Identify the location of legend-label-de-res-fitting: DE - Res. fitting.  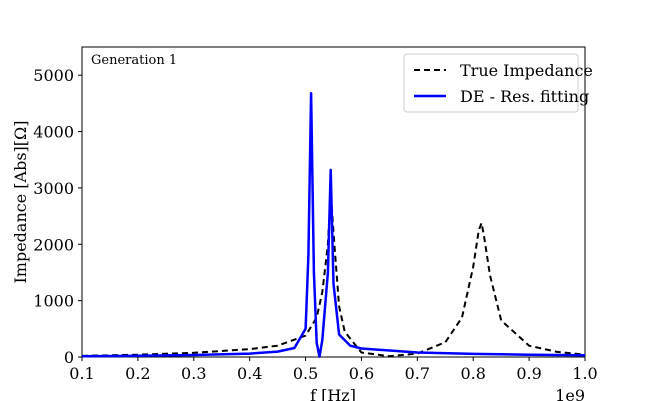
(524, 96).